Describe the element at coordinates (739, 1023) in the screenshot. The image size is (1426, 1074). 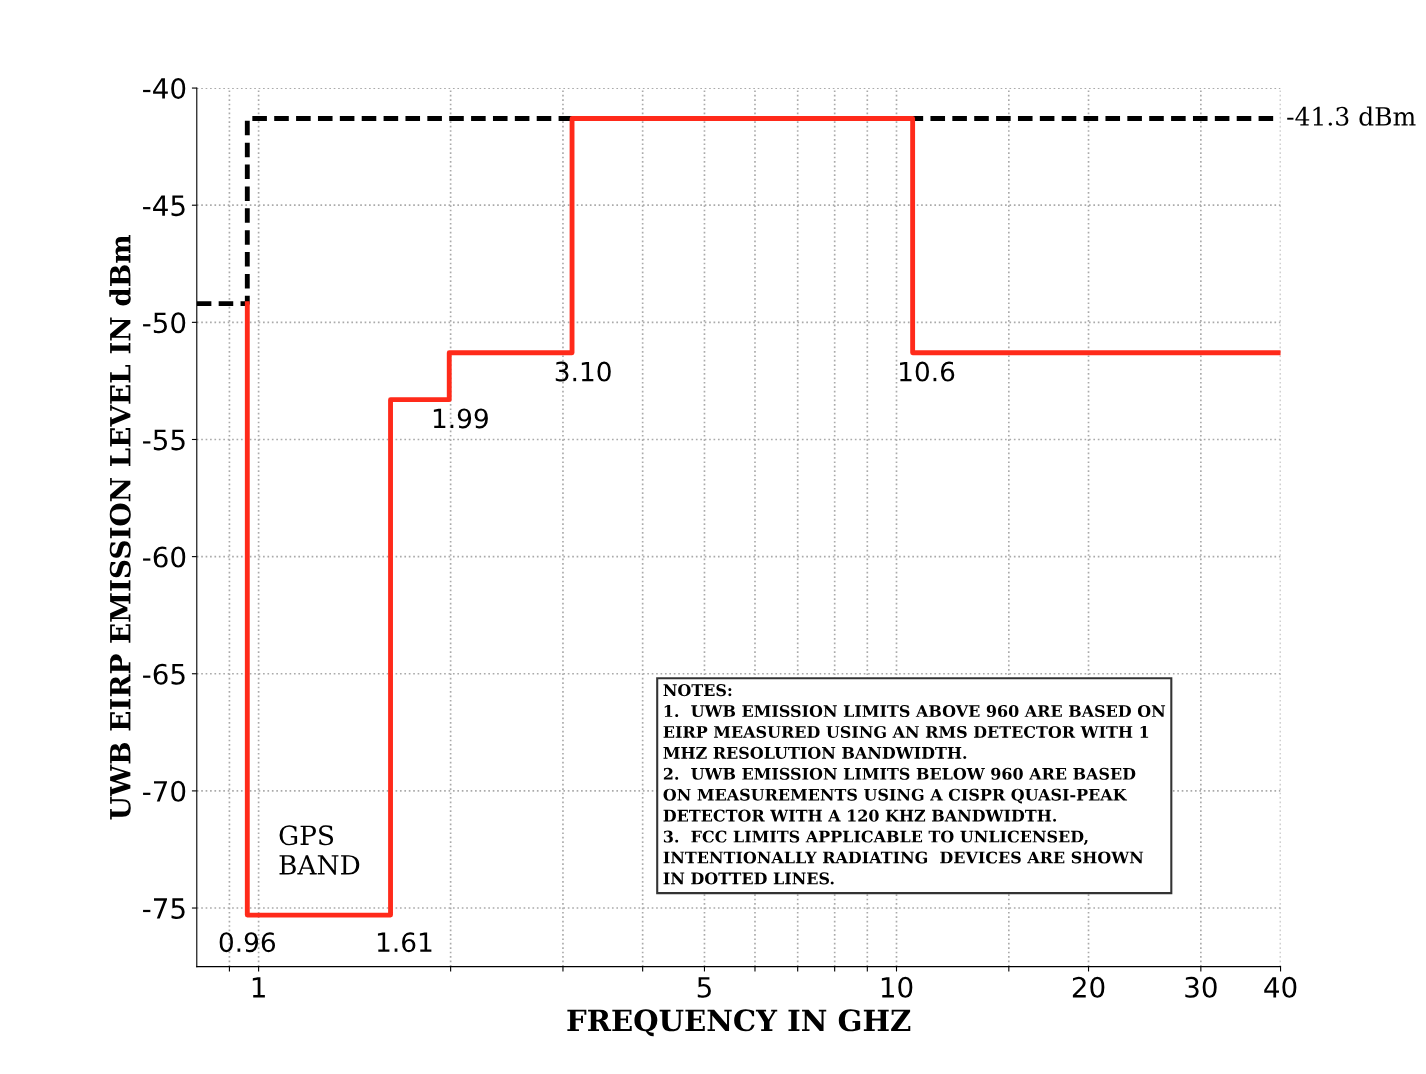
I see `x-axis-title: FREQUENCY IN GHZ` at that location.